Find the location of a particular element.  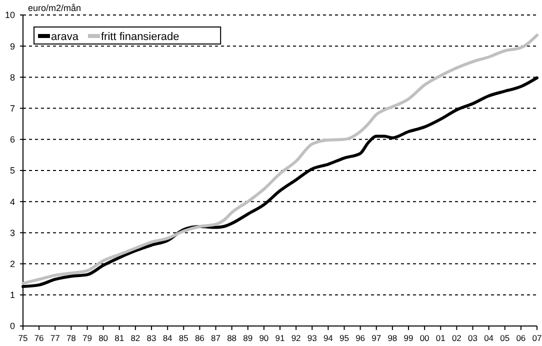

y-axis-title: euro/m2/mån is located at coordinates (55, 8).